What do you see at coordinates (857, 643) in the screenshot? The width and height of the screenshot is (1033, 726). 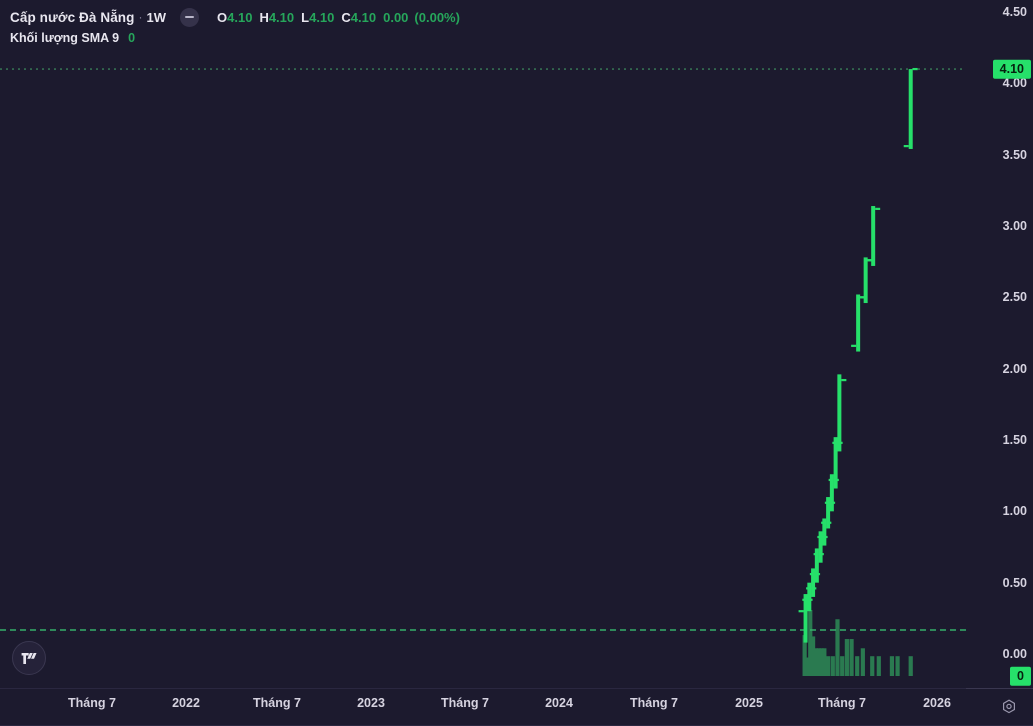 I see `volume-bars` at bounding box center [857, 643].